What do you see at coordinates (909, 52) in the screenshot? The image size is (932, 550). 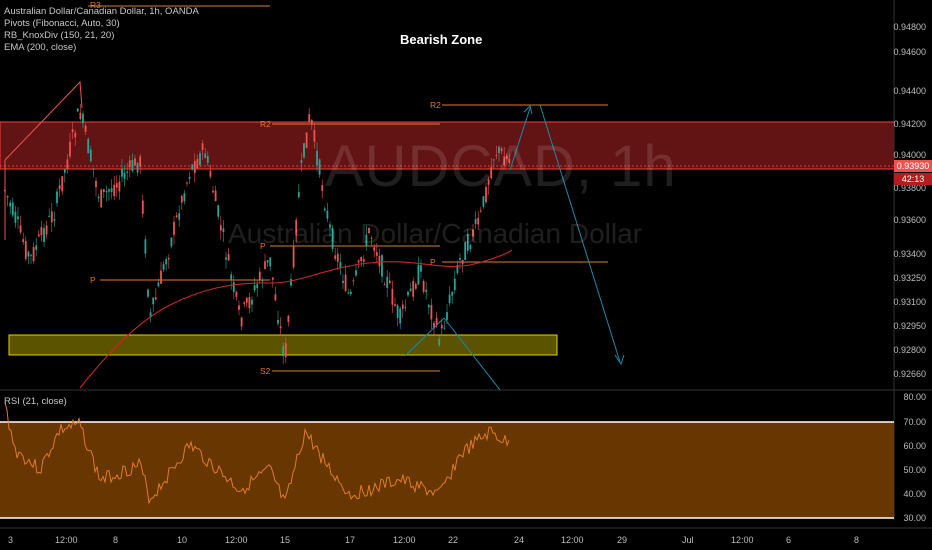 I see `price-tick-label: 0.94600` at bounding box center [909, 52].